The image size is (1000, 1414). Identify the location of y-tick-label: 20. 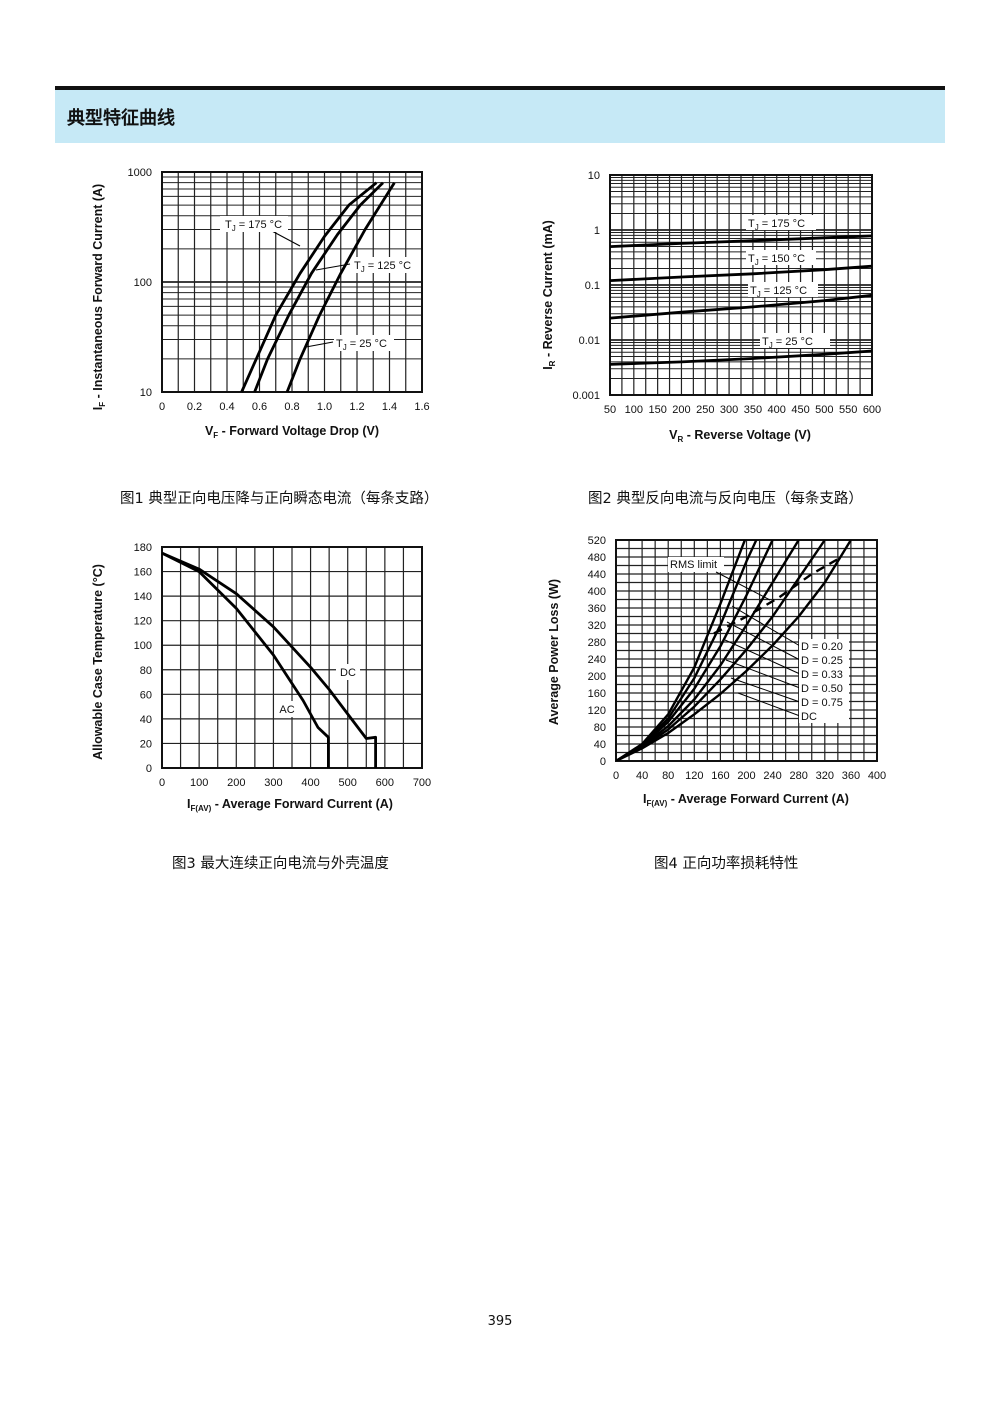
(146, 744).